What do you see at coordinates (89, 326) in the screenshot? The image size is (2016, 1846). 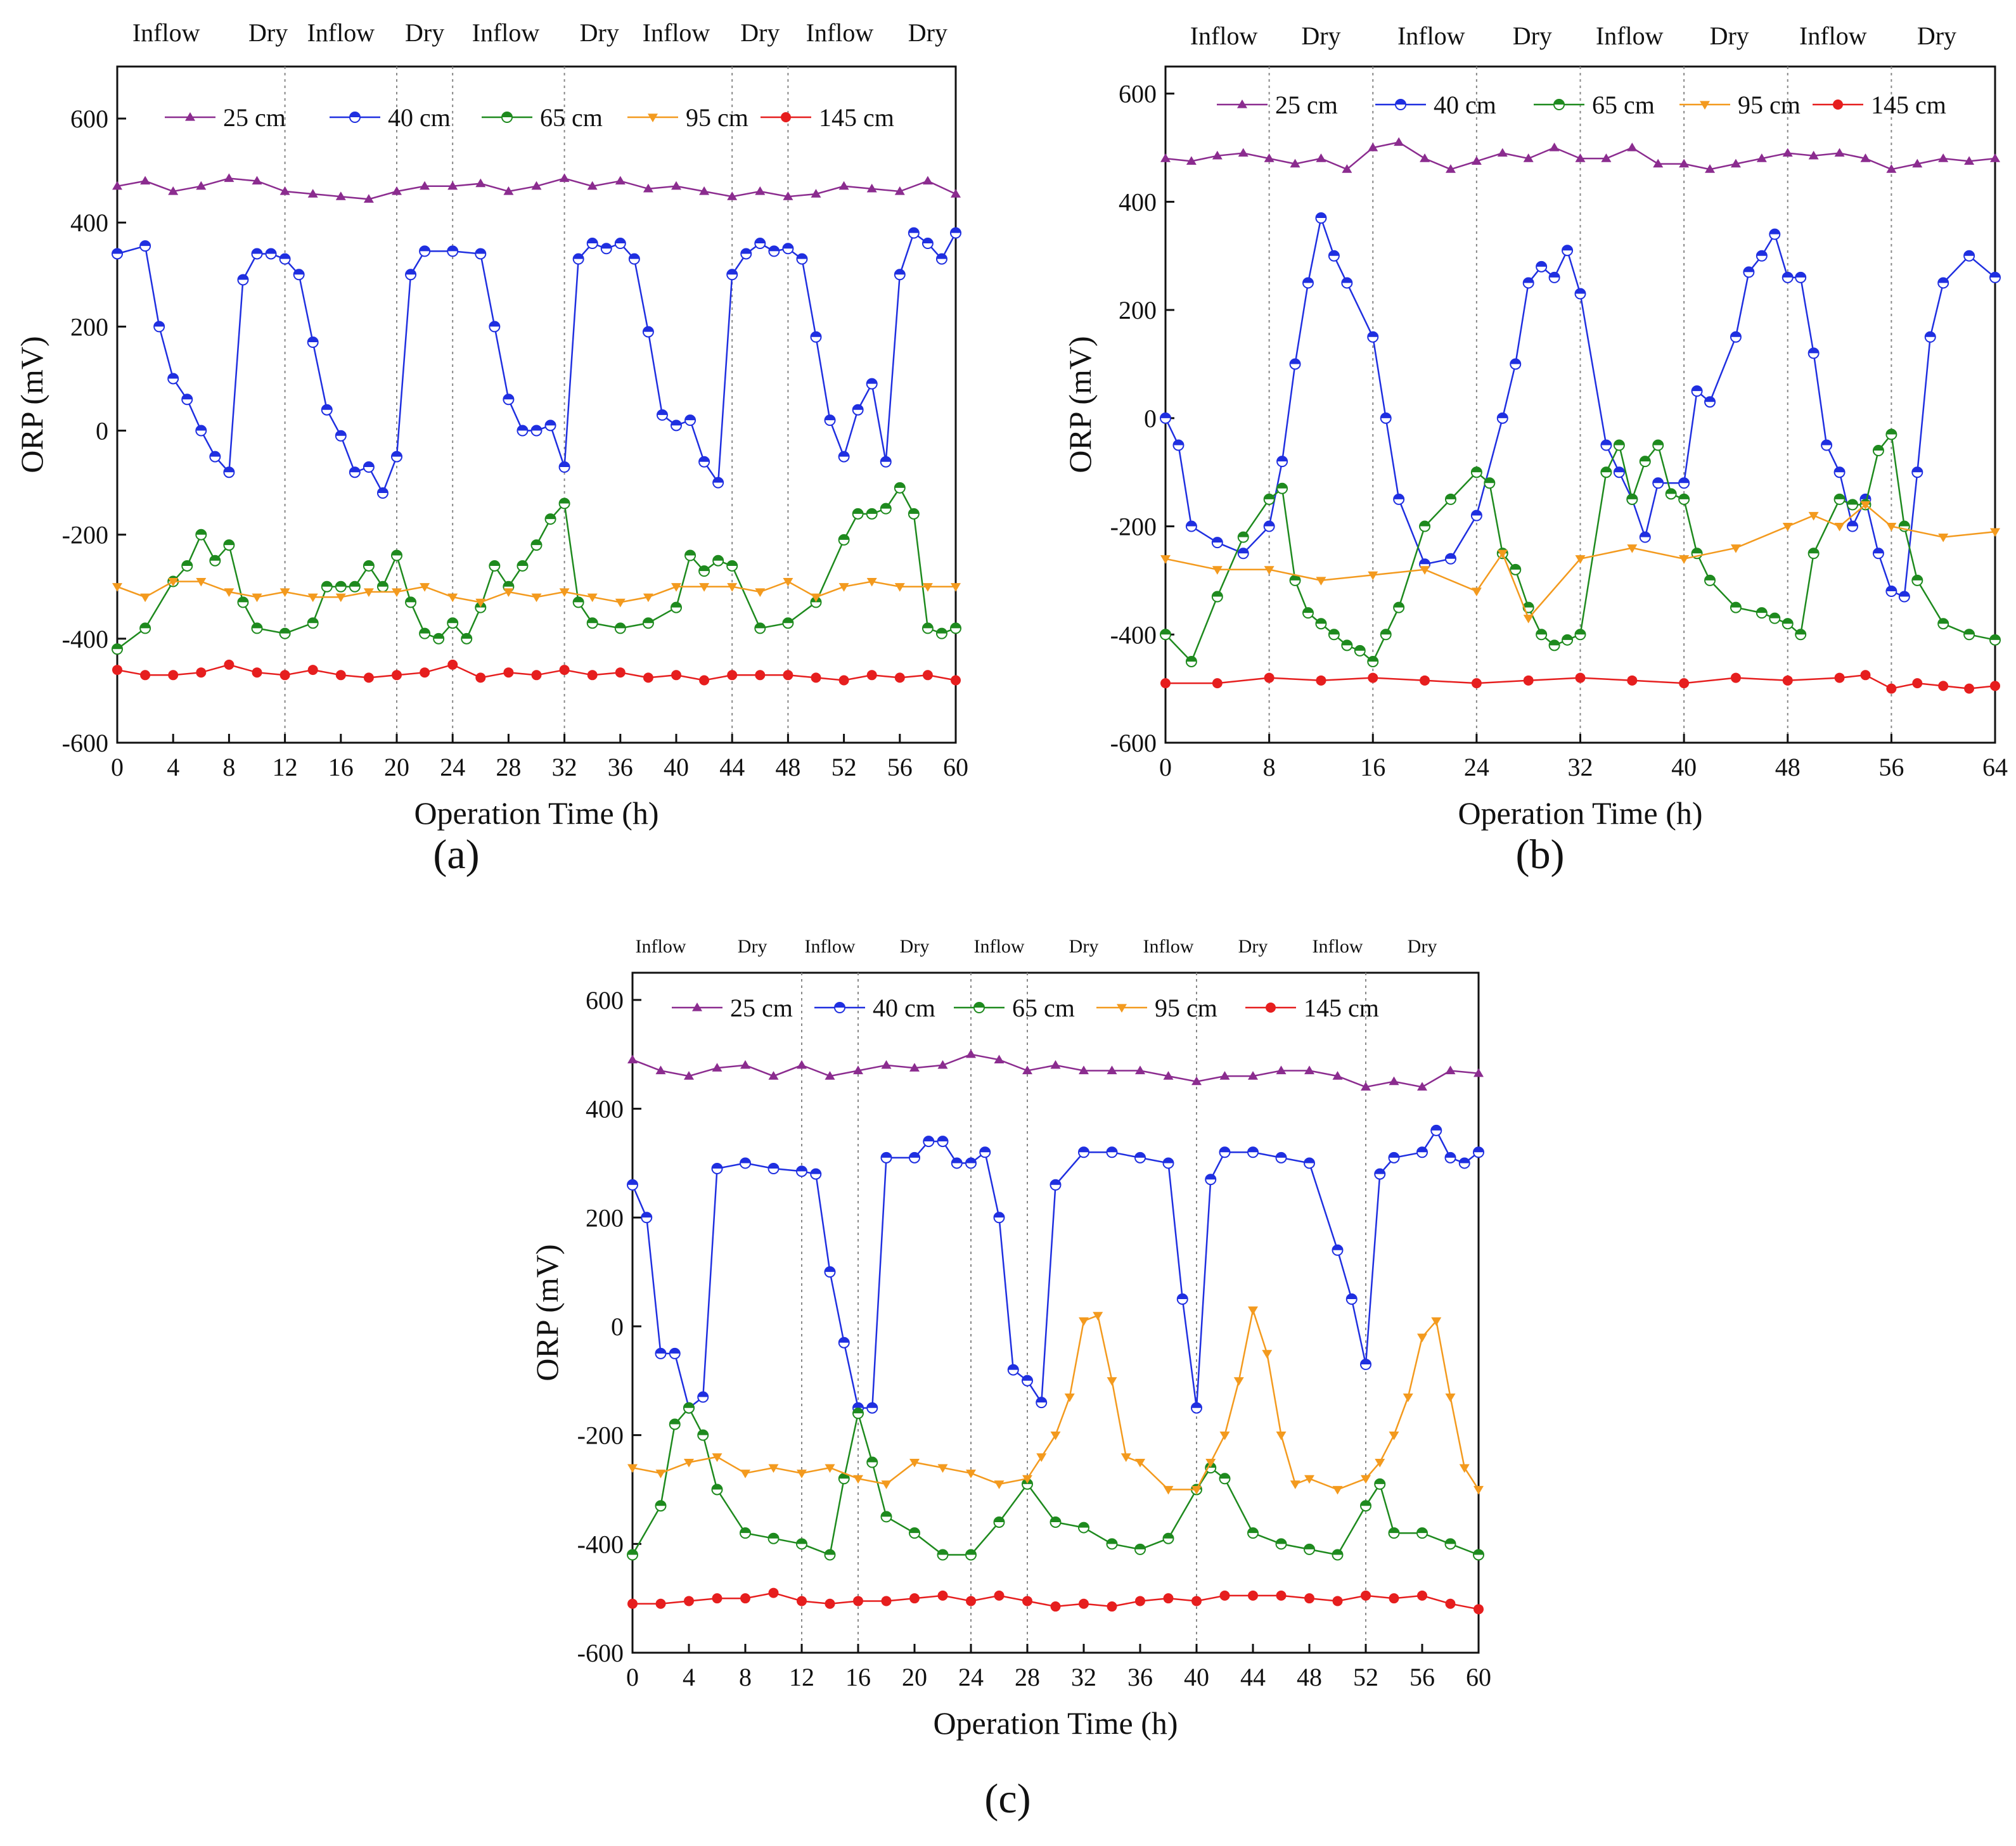 I see `panel-a-y-tick-label: 200` at bounding box center [89, 326].